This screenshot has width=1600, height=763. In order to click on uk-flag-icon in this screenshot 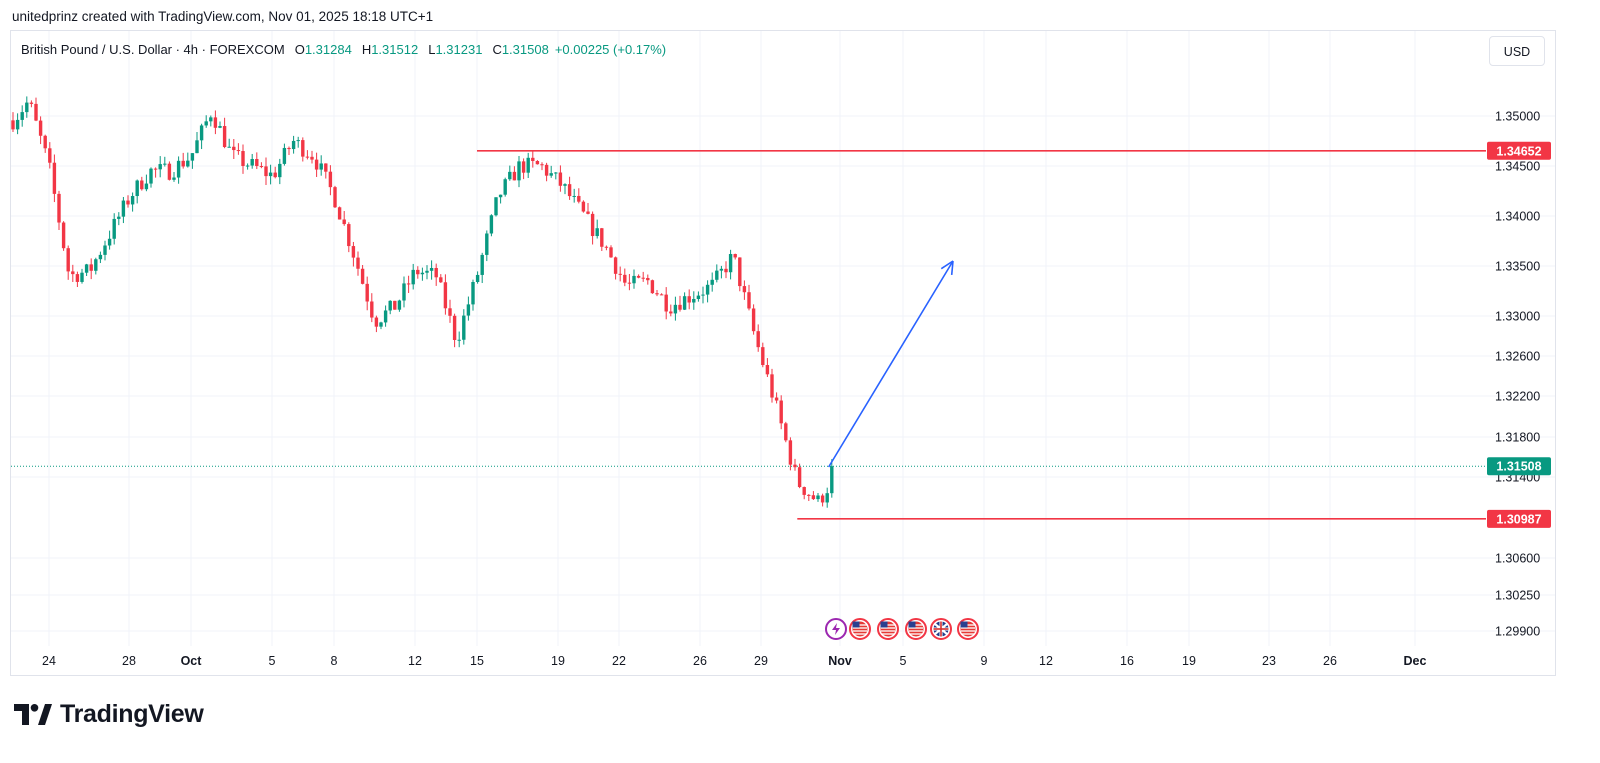, I will do `click(941, 629)`.